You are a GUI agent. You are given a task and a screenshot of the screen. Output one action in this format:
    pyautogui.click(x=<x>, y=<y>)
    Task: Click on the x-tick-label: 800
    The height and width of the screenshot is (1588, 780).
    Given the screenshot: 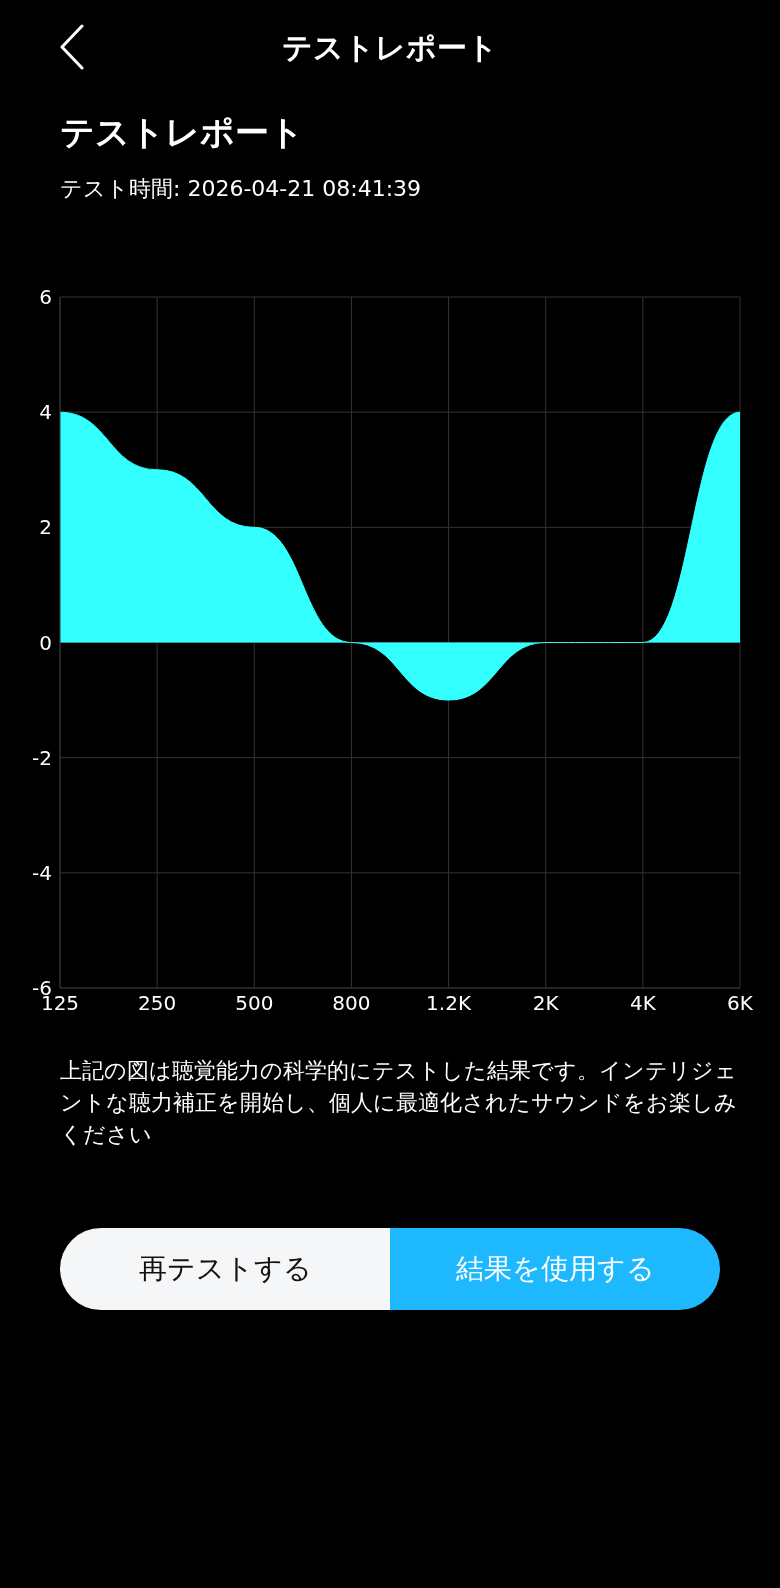 What is the action you would take?
    pyautogui.click(x=351, y=1003)
    